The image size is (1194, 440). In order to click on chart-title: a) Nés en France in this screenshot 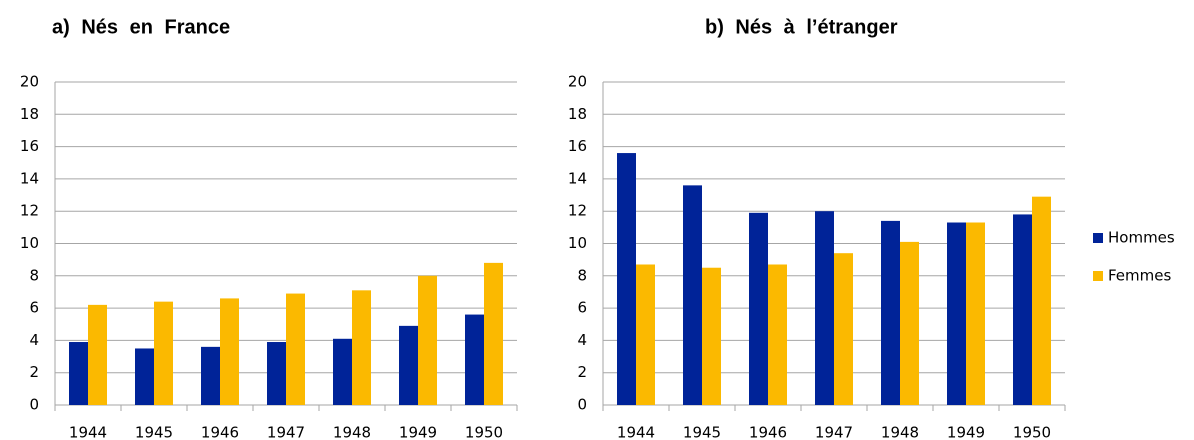, I will do `click(141, 27)`.